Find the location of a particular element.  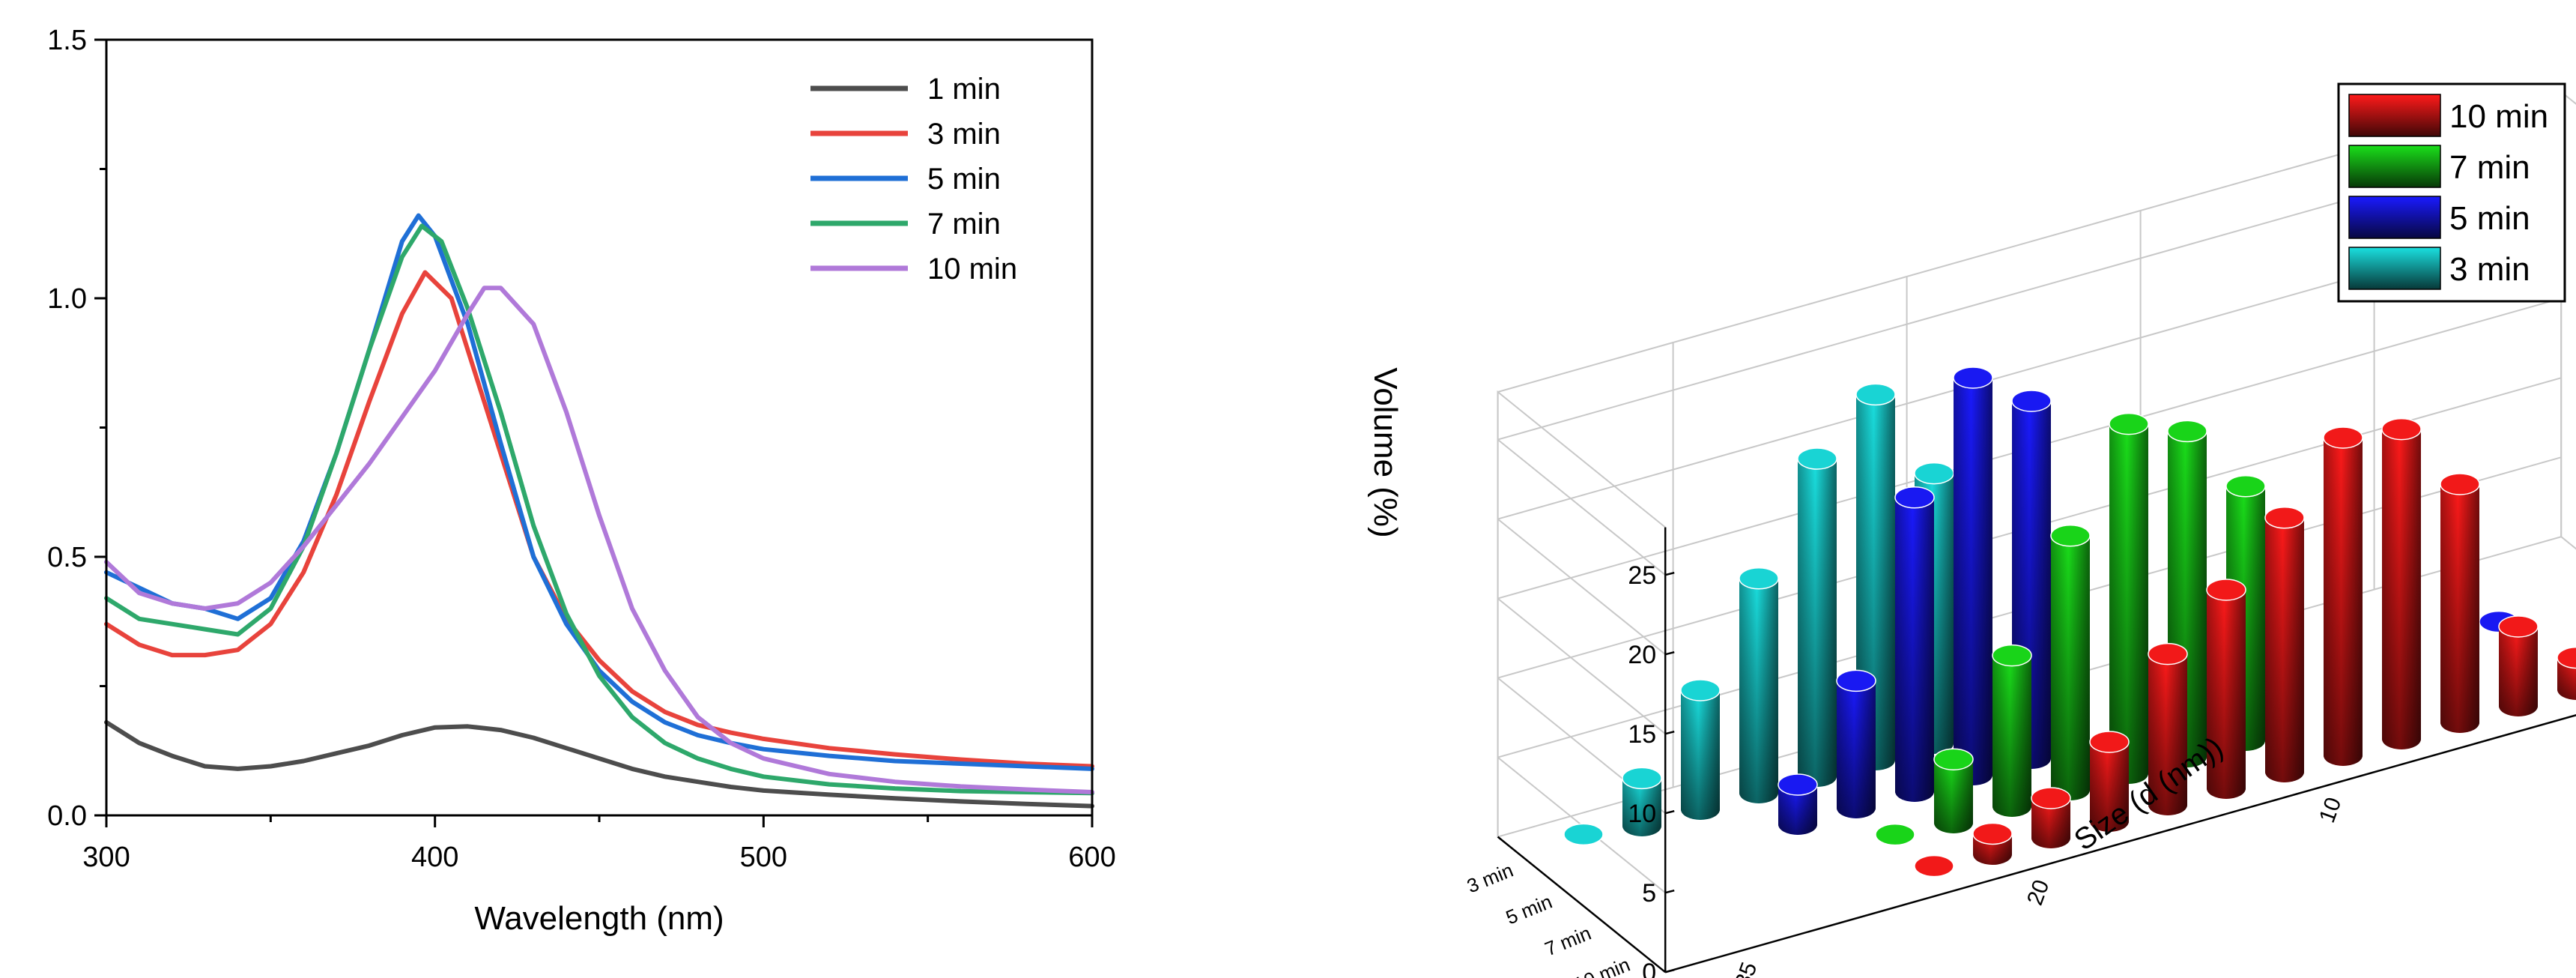

x-tick-label: 300 is located at coordinates (106, 858).